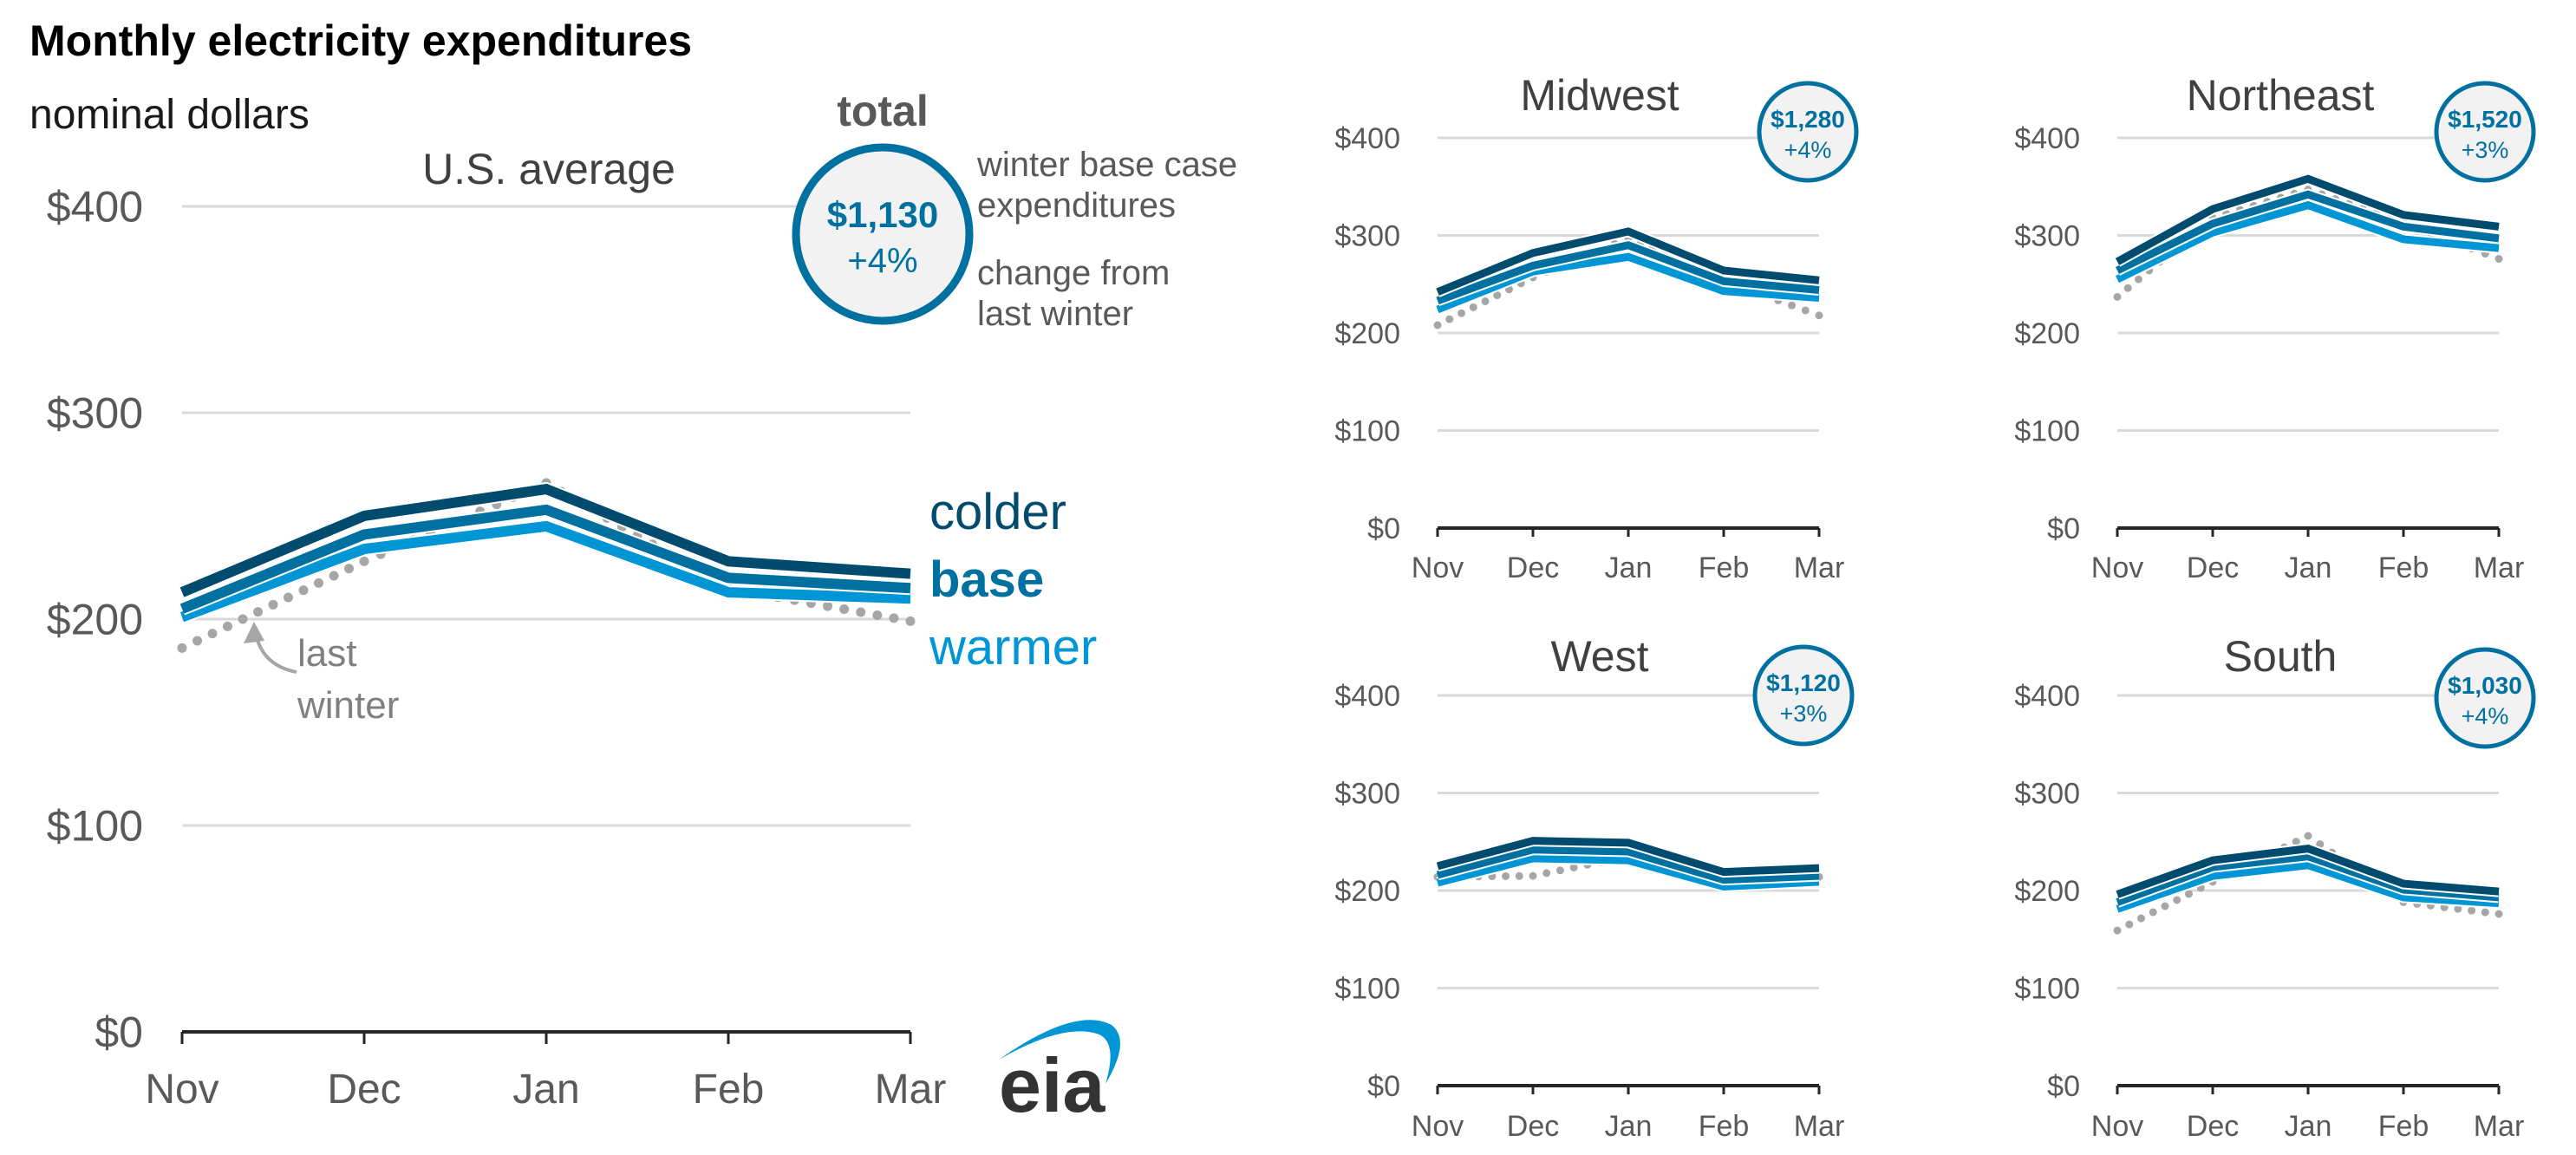 The width and height of the screenshot is (2576, 1155). Describe the element at coordinates (911, 1090) in the screenshot. I see `u-s-average-x-tick-label: Mar` at that location.